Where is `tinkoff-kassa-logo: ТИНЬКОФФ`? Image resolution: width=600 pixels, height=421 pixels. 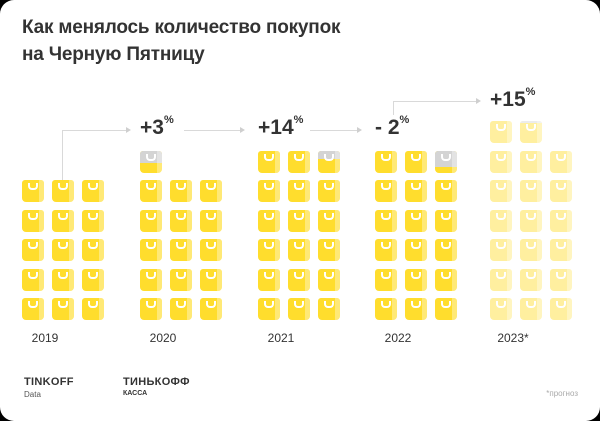
tinkoff-kassa-logo: ТИНЬКОФФ is located at coordinates (156, 382).